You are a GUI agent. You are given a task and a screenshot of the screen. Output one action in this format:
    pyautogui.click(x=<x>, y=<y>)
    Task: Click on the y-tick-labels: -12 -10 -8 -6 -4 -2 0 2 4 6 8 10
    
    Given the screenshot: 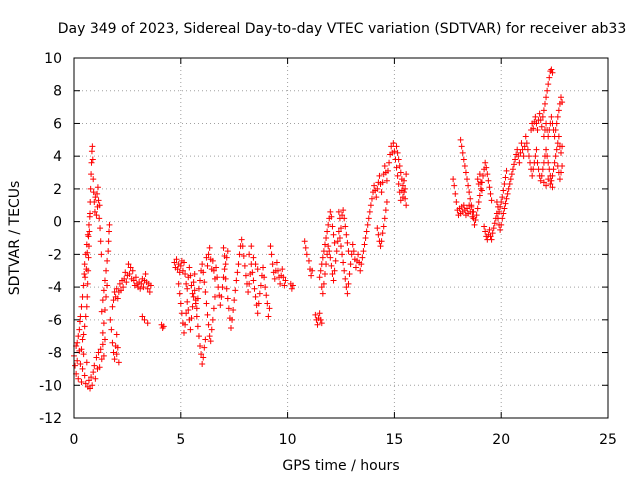 What is the action you would take?
    pyautogui.click(x=50, y=239)
    